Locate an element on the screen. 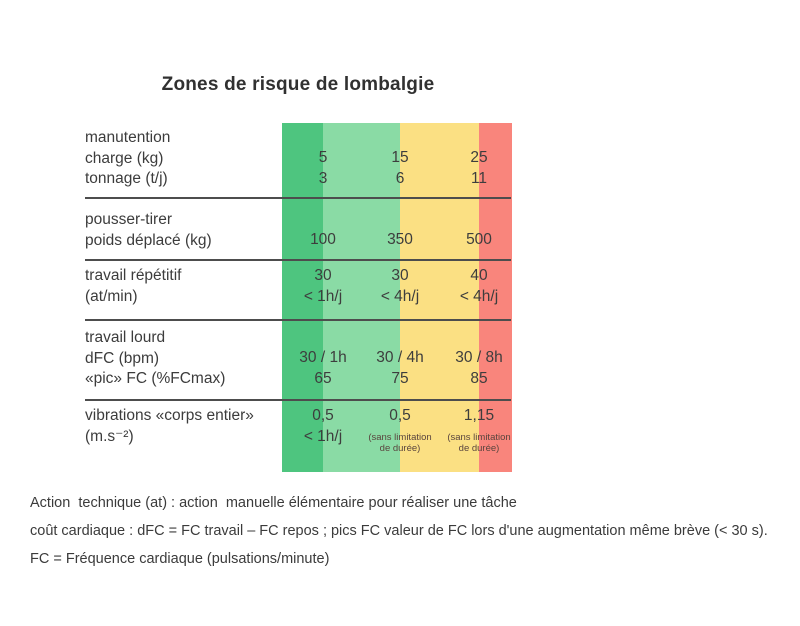  threshold-cell: 350 is located at coordinates (400, 240).